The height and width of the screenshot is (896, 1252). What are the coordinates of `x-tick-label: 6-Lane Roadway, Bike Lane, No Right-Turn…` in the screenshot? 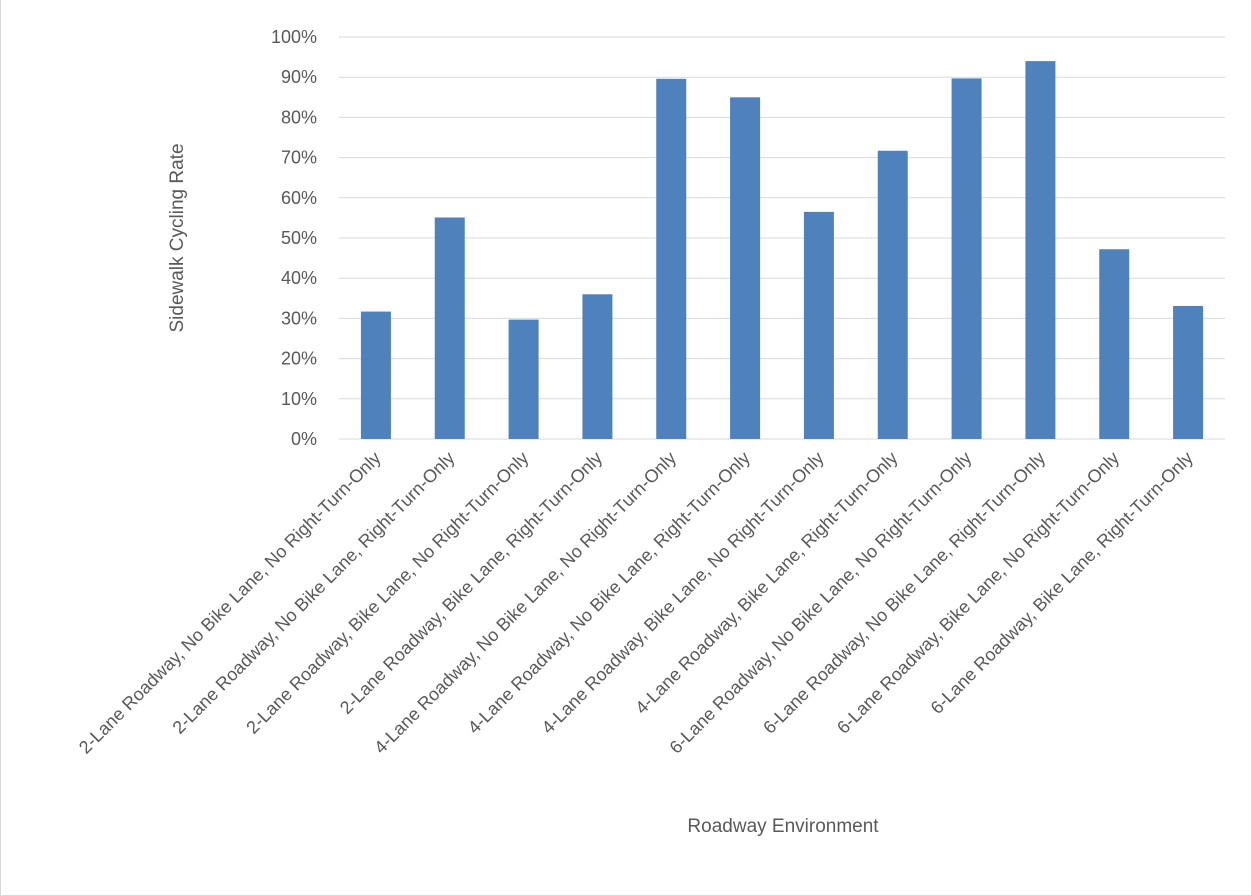 It's located at (978, 593).